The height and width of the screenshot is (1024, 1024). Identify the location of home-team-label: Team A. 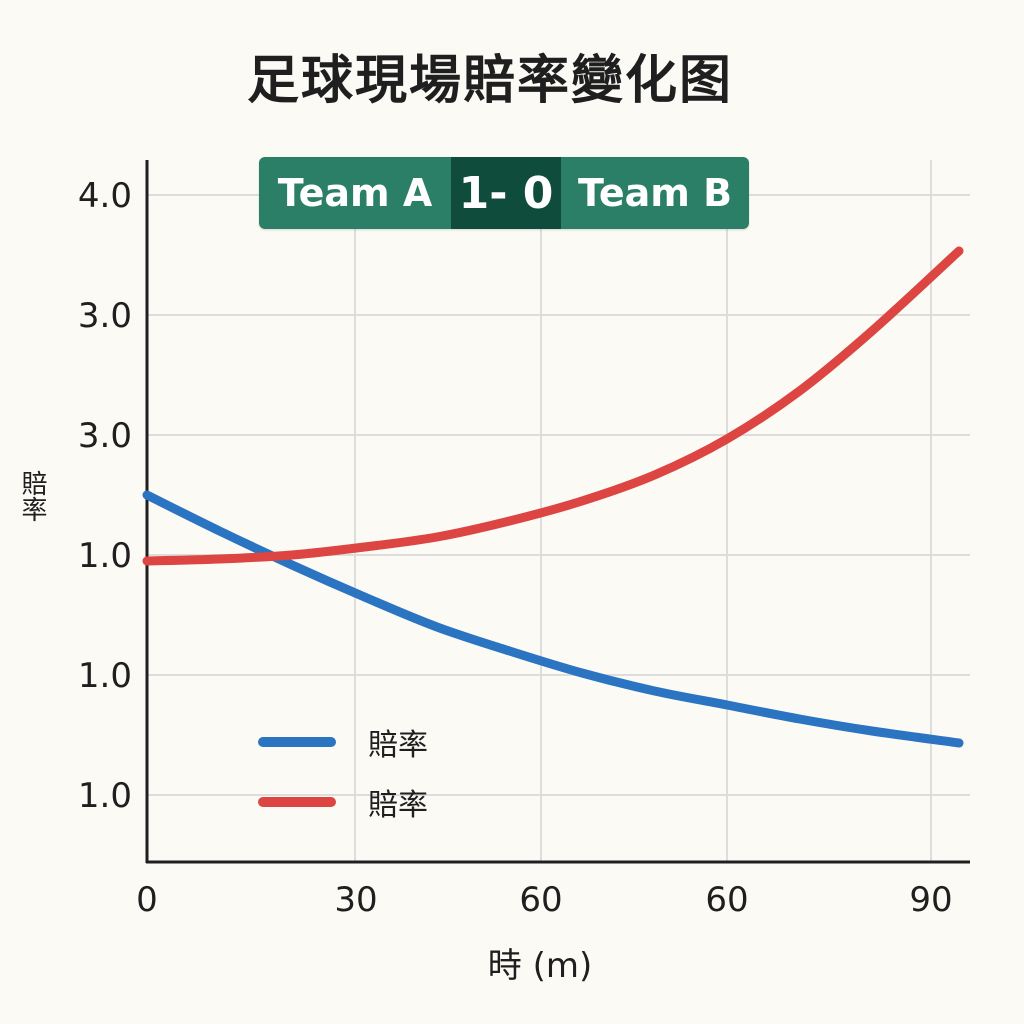
(355, 193).